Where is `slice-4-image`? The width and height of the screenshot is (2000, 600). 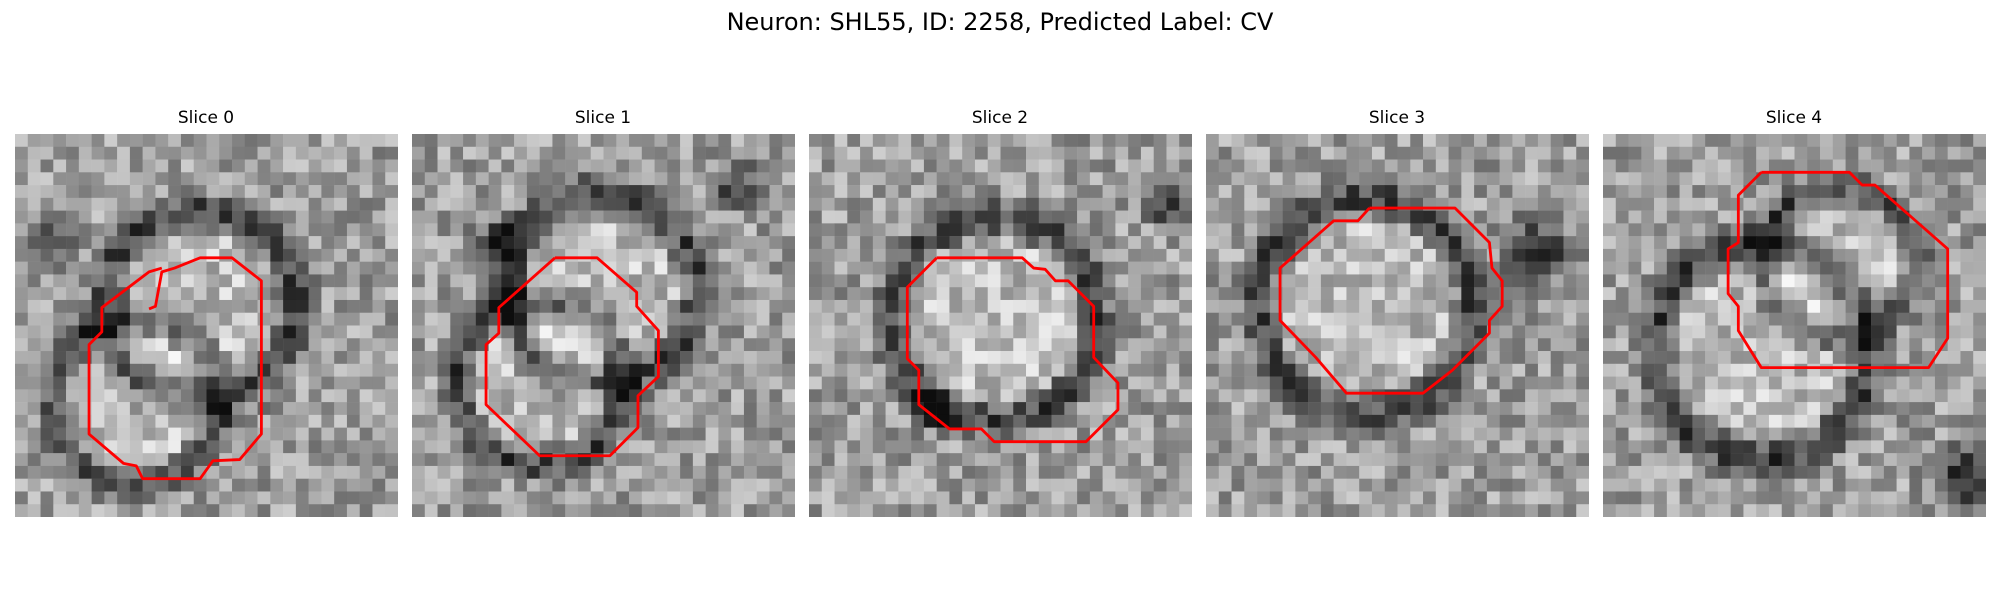
slice-4-image is located at coordinates (1794, 325).